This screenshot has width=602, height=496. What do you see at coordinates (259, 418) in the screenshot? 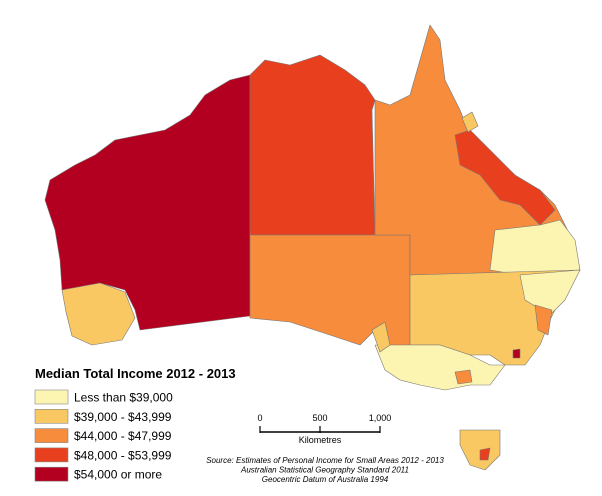
I see `scale-tick-label: 0` at bounding box center [259, 418].